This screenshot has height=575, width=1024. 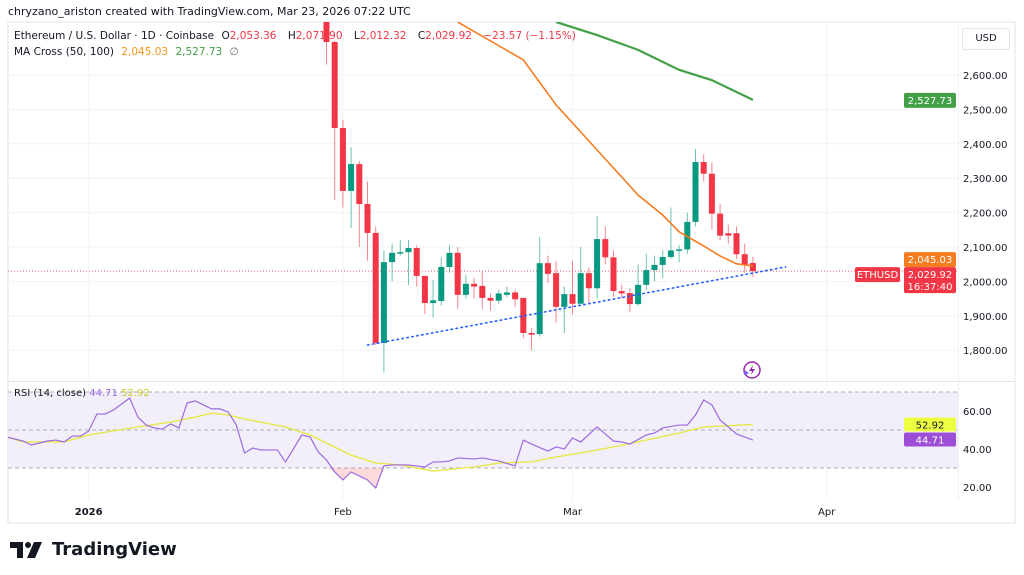 I want to click on high-label: H, so click(x=291, y=36).